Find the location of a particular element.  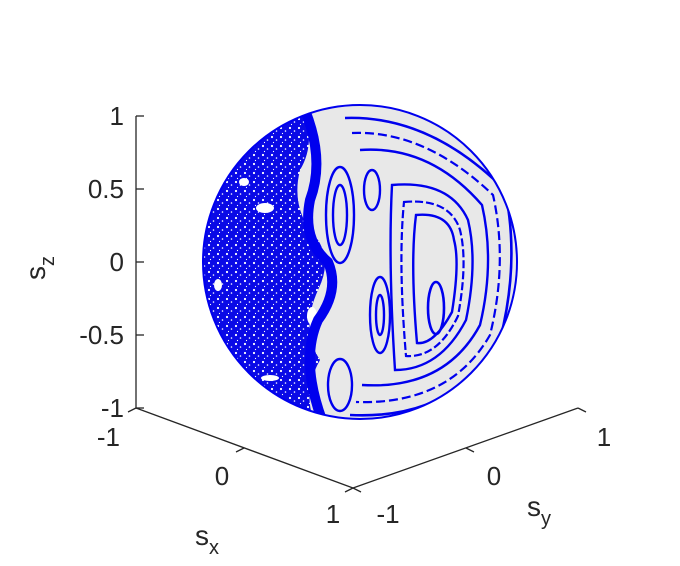

z-tick-label: 0 is located at coordinates (117, 262).